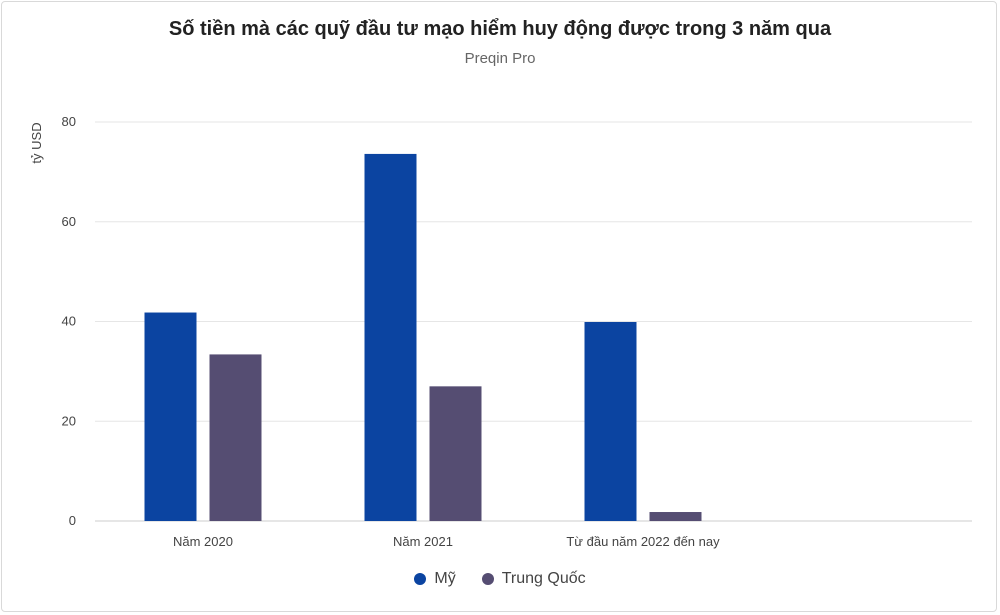 The width and height of the screenshot is (1000, 615). Describe the element at coordinates (423, 541) in the screenshot. I see `x-tick-label: Năm 2021` at that location.